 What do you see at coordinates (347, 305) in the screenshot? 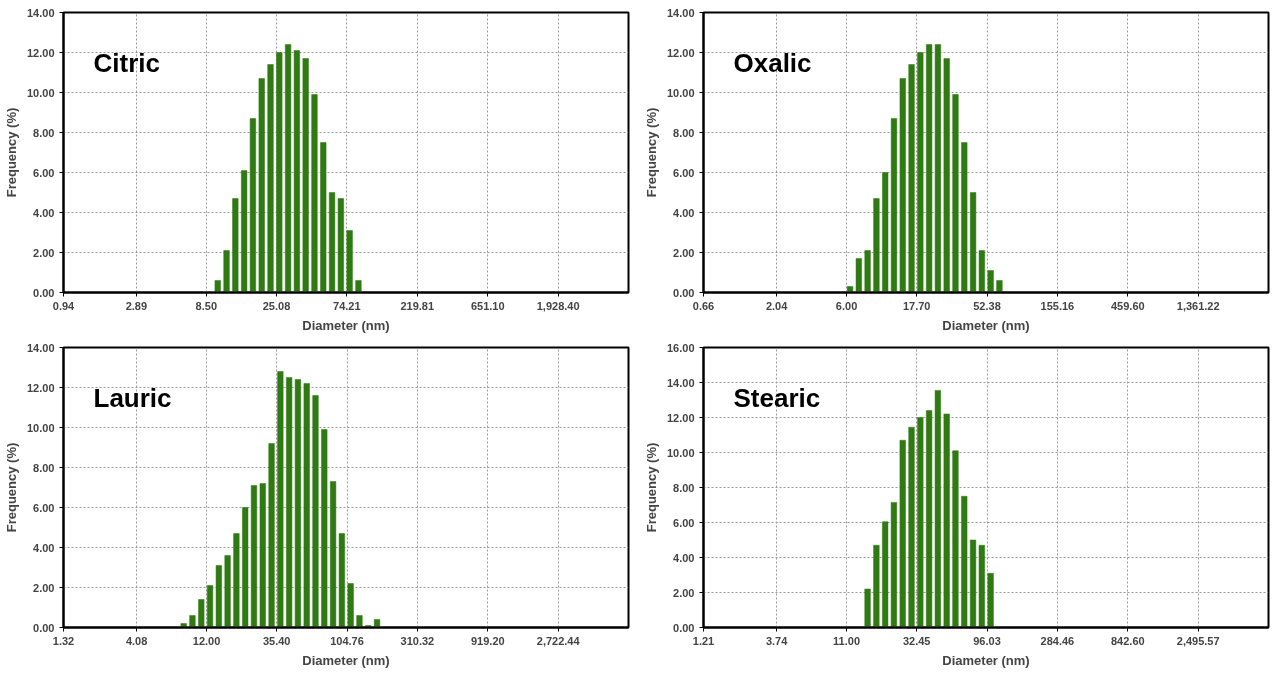
I see `x-tick-label: 74.21` at bounding box center [347, 305].